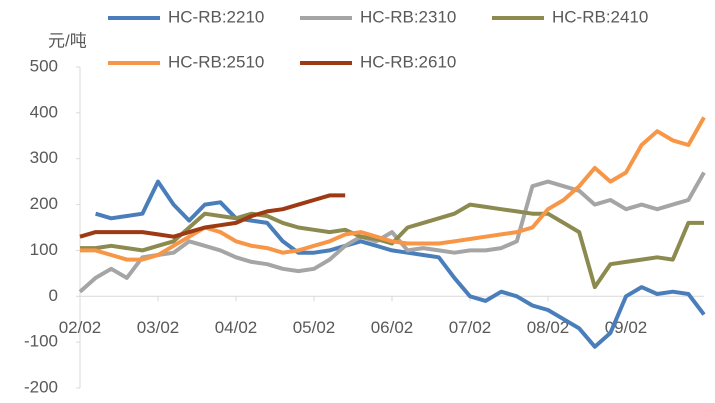  Describe the element at coordinates (41, 386) in the screenshot. I see `y-tick-label: -200` at that location.